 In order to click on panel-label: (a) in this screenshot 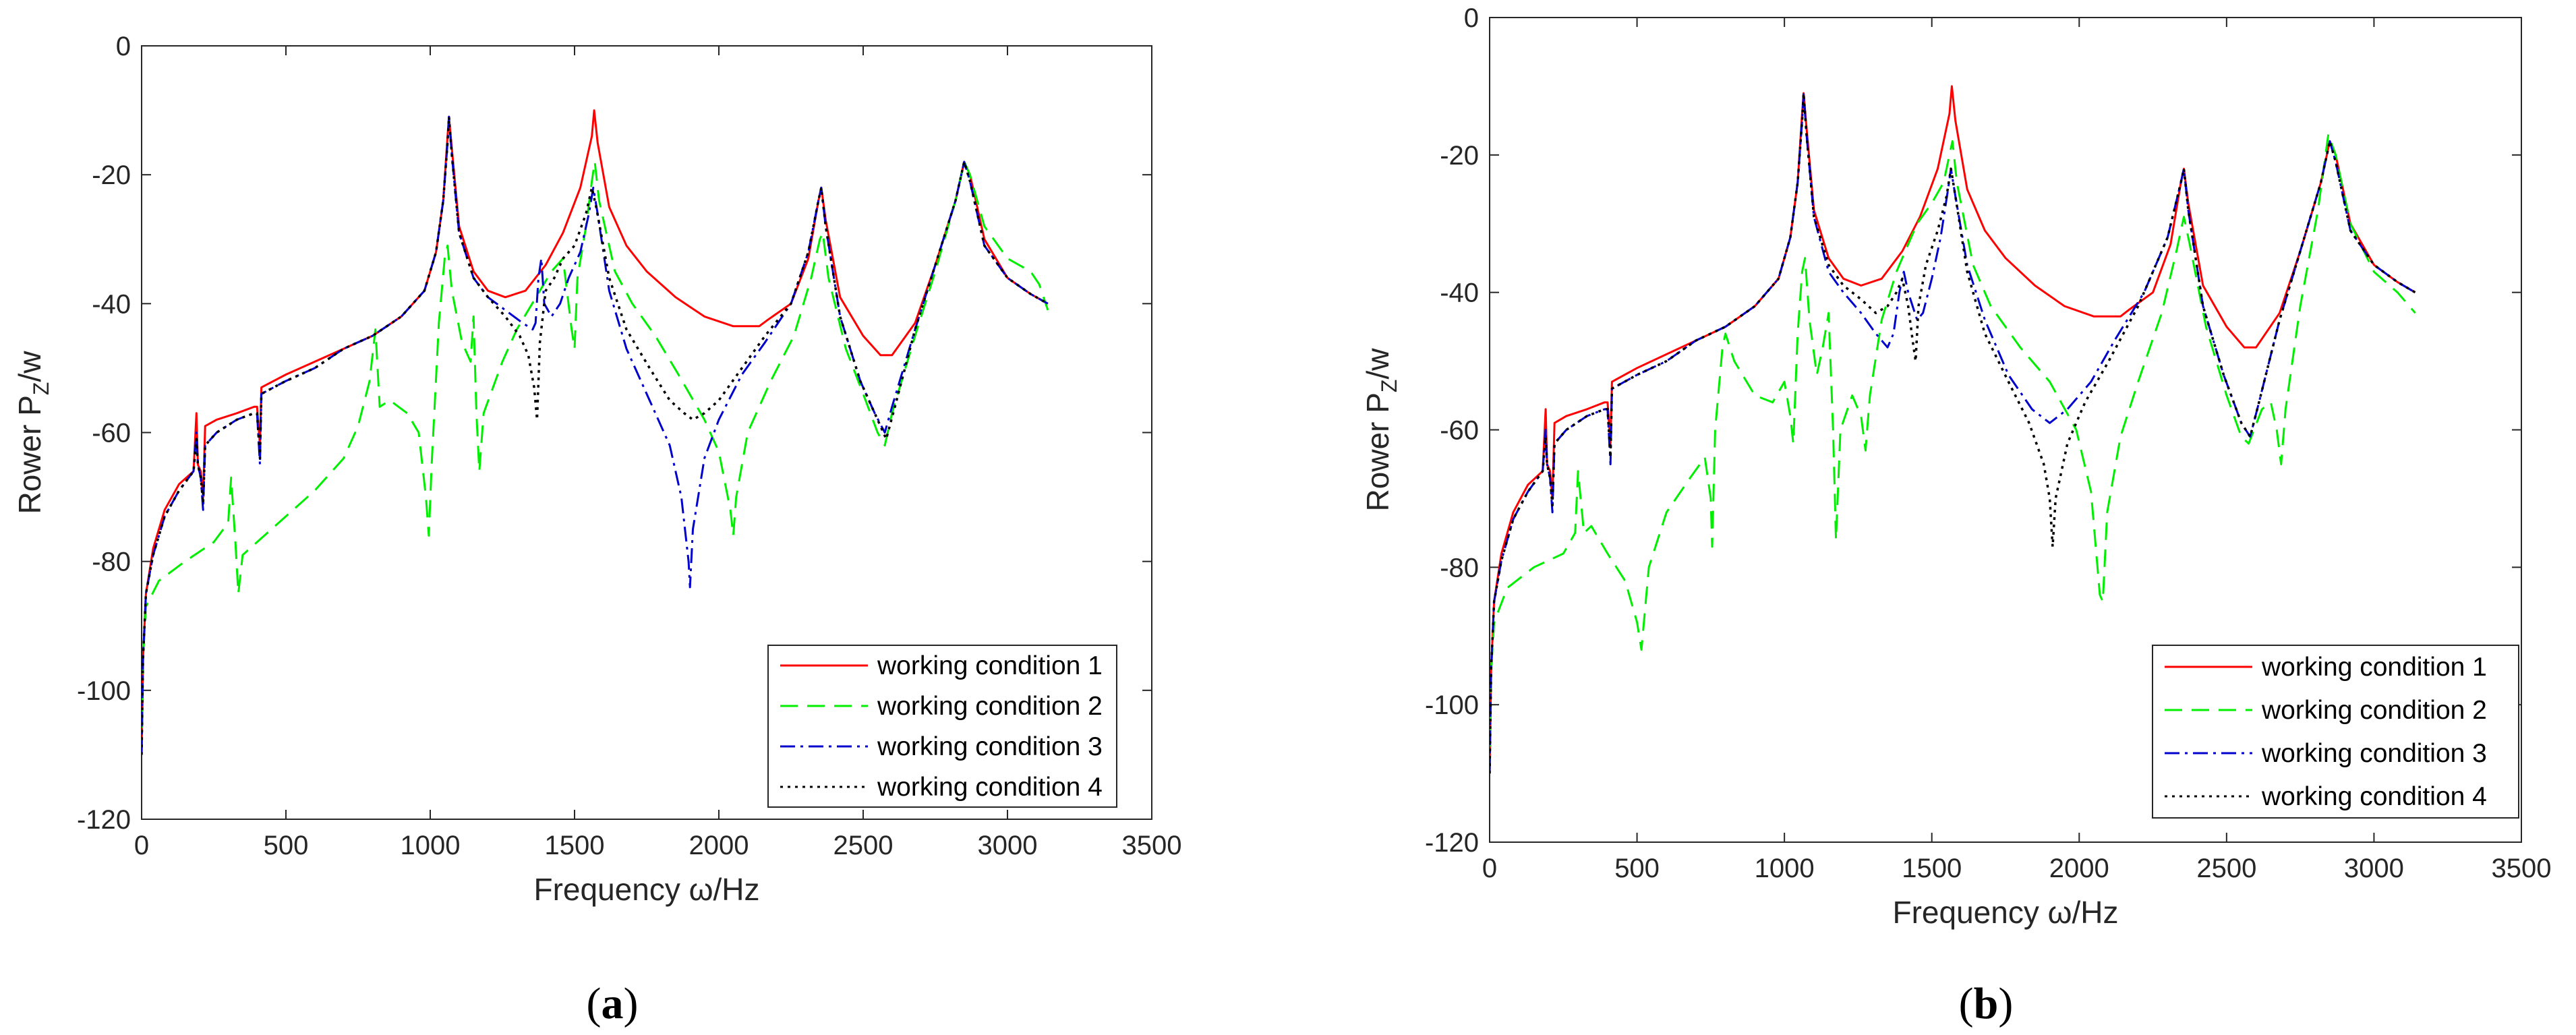, I will do `click(613, 1003)`.